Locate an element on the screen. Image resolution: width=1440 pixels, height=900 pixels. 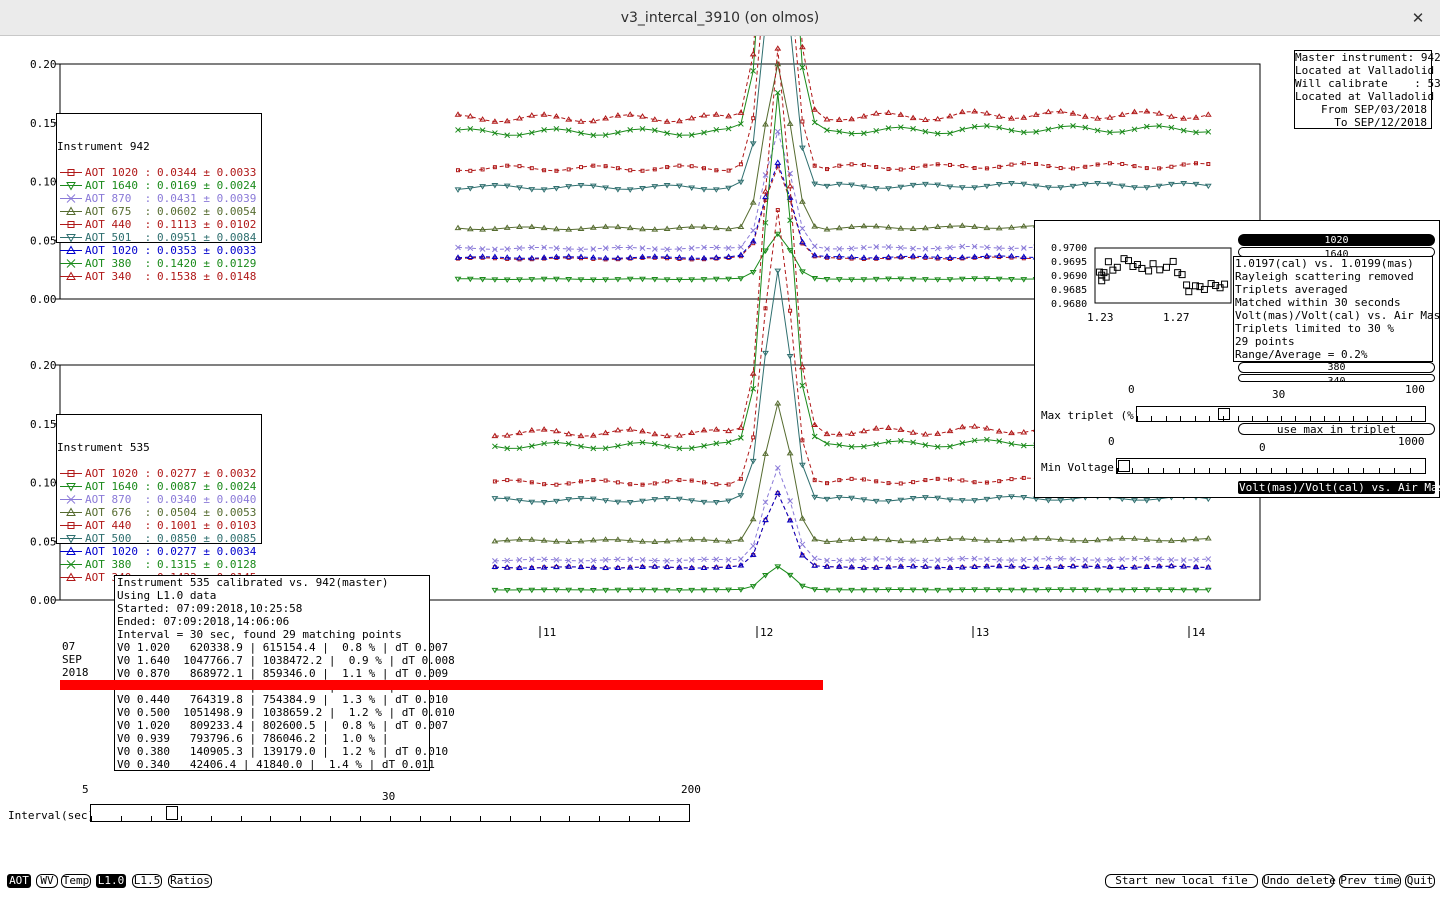
legend-entry: AOT 1640 : 0.0087 ± 0.0024 is located at coordinates (159, 486).